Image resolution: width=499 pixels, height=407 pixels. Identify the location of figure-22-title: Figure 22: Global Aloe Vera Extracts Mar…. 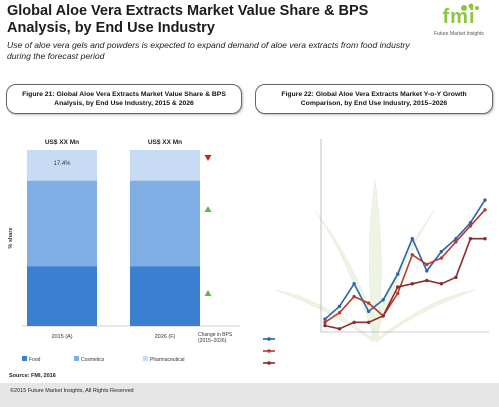
(374, 99).